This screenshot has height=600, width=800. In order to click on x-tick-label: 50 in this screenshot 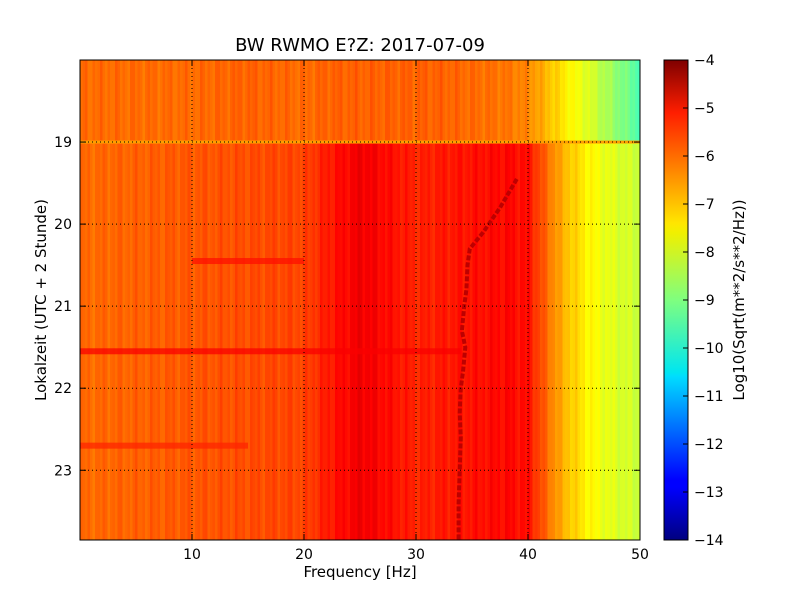, I will do `click(640, 555)`.